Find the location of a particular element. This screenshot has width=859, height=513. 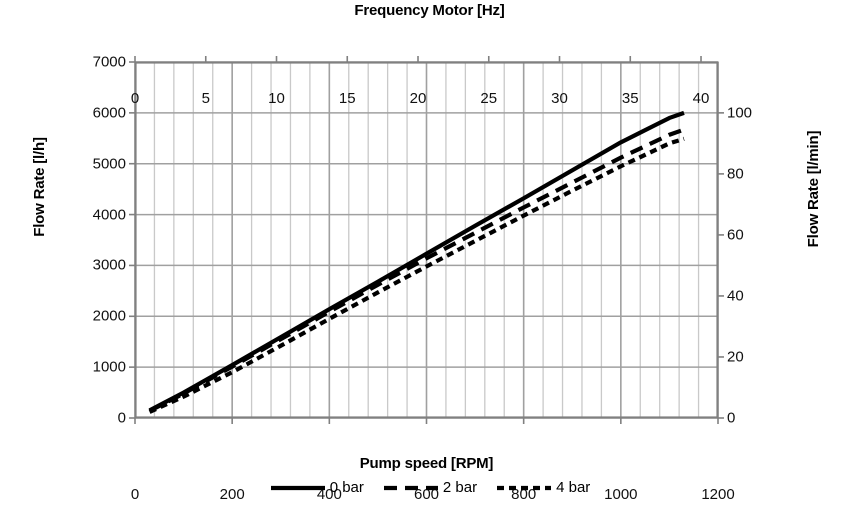

tick-label-bottom: 0 is located at coordinates (135, 494).